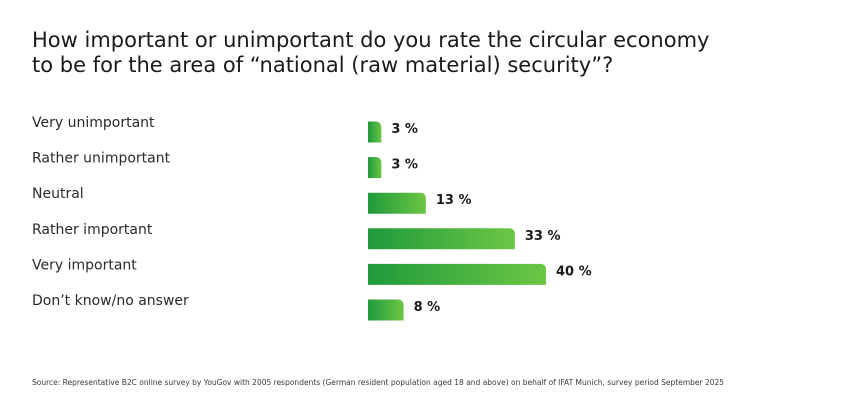 The image size is (850, 412). I want to click on category-label-very-unimportant: Very unimportant, so click(93, 123).